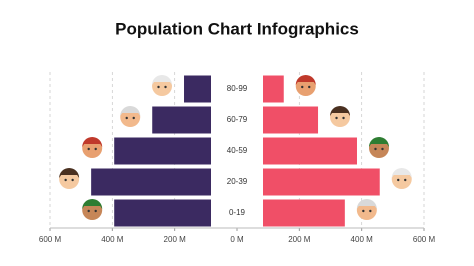  Describe the element at coordinates (237, 119) in the screenshot. I see `age-label: 60-79` at that location.